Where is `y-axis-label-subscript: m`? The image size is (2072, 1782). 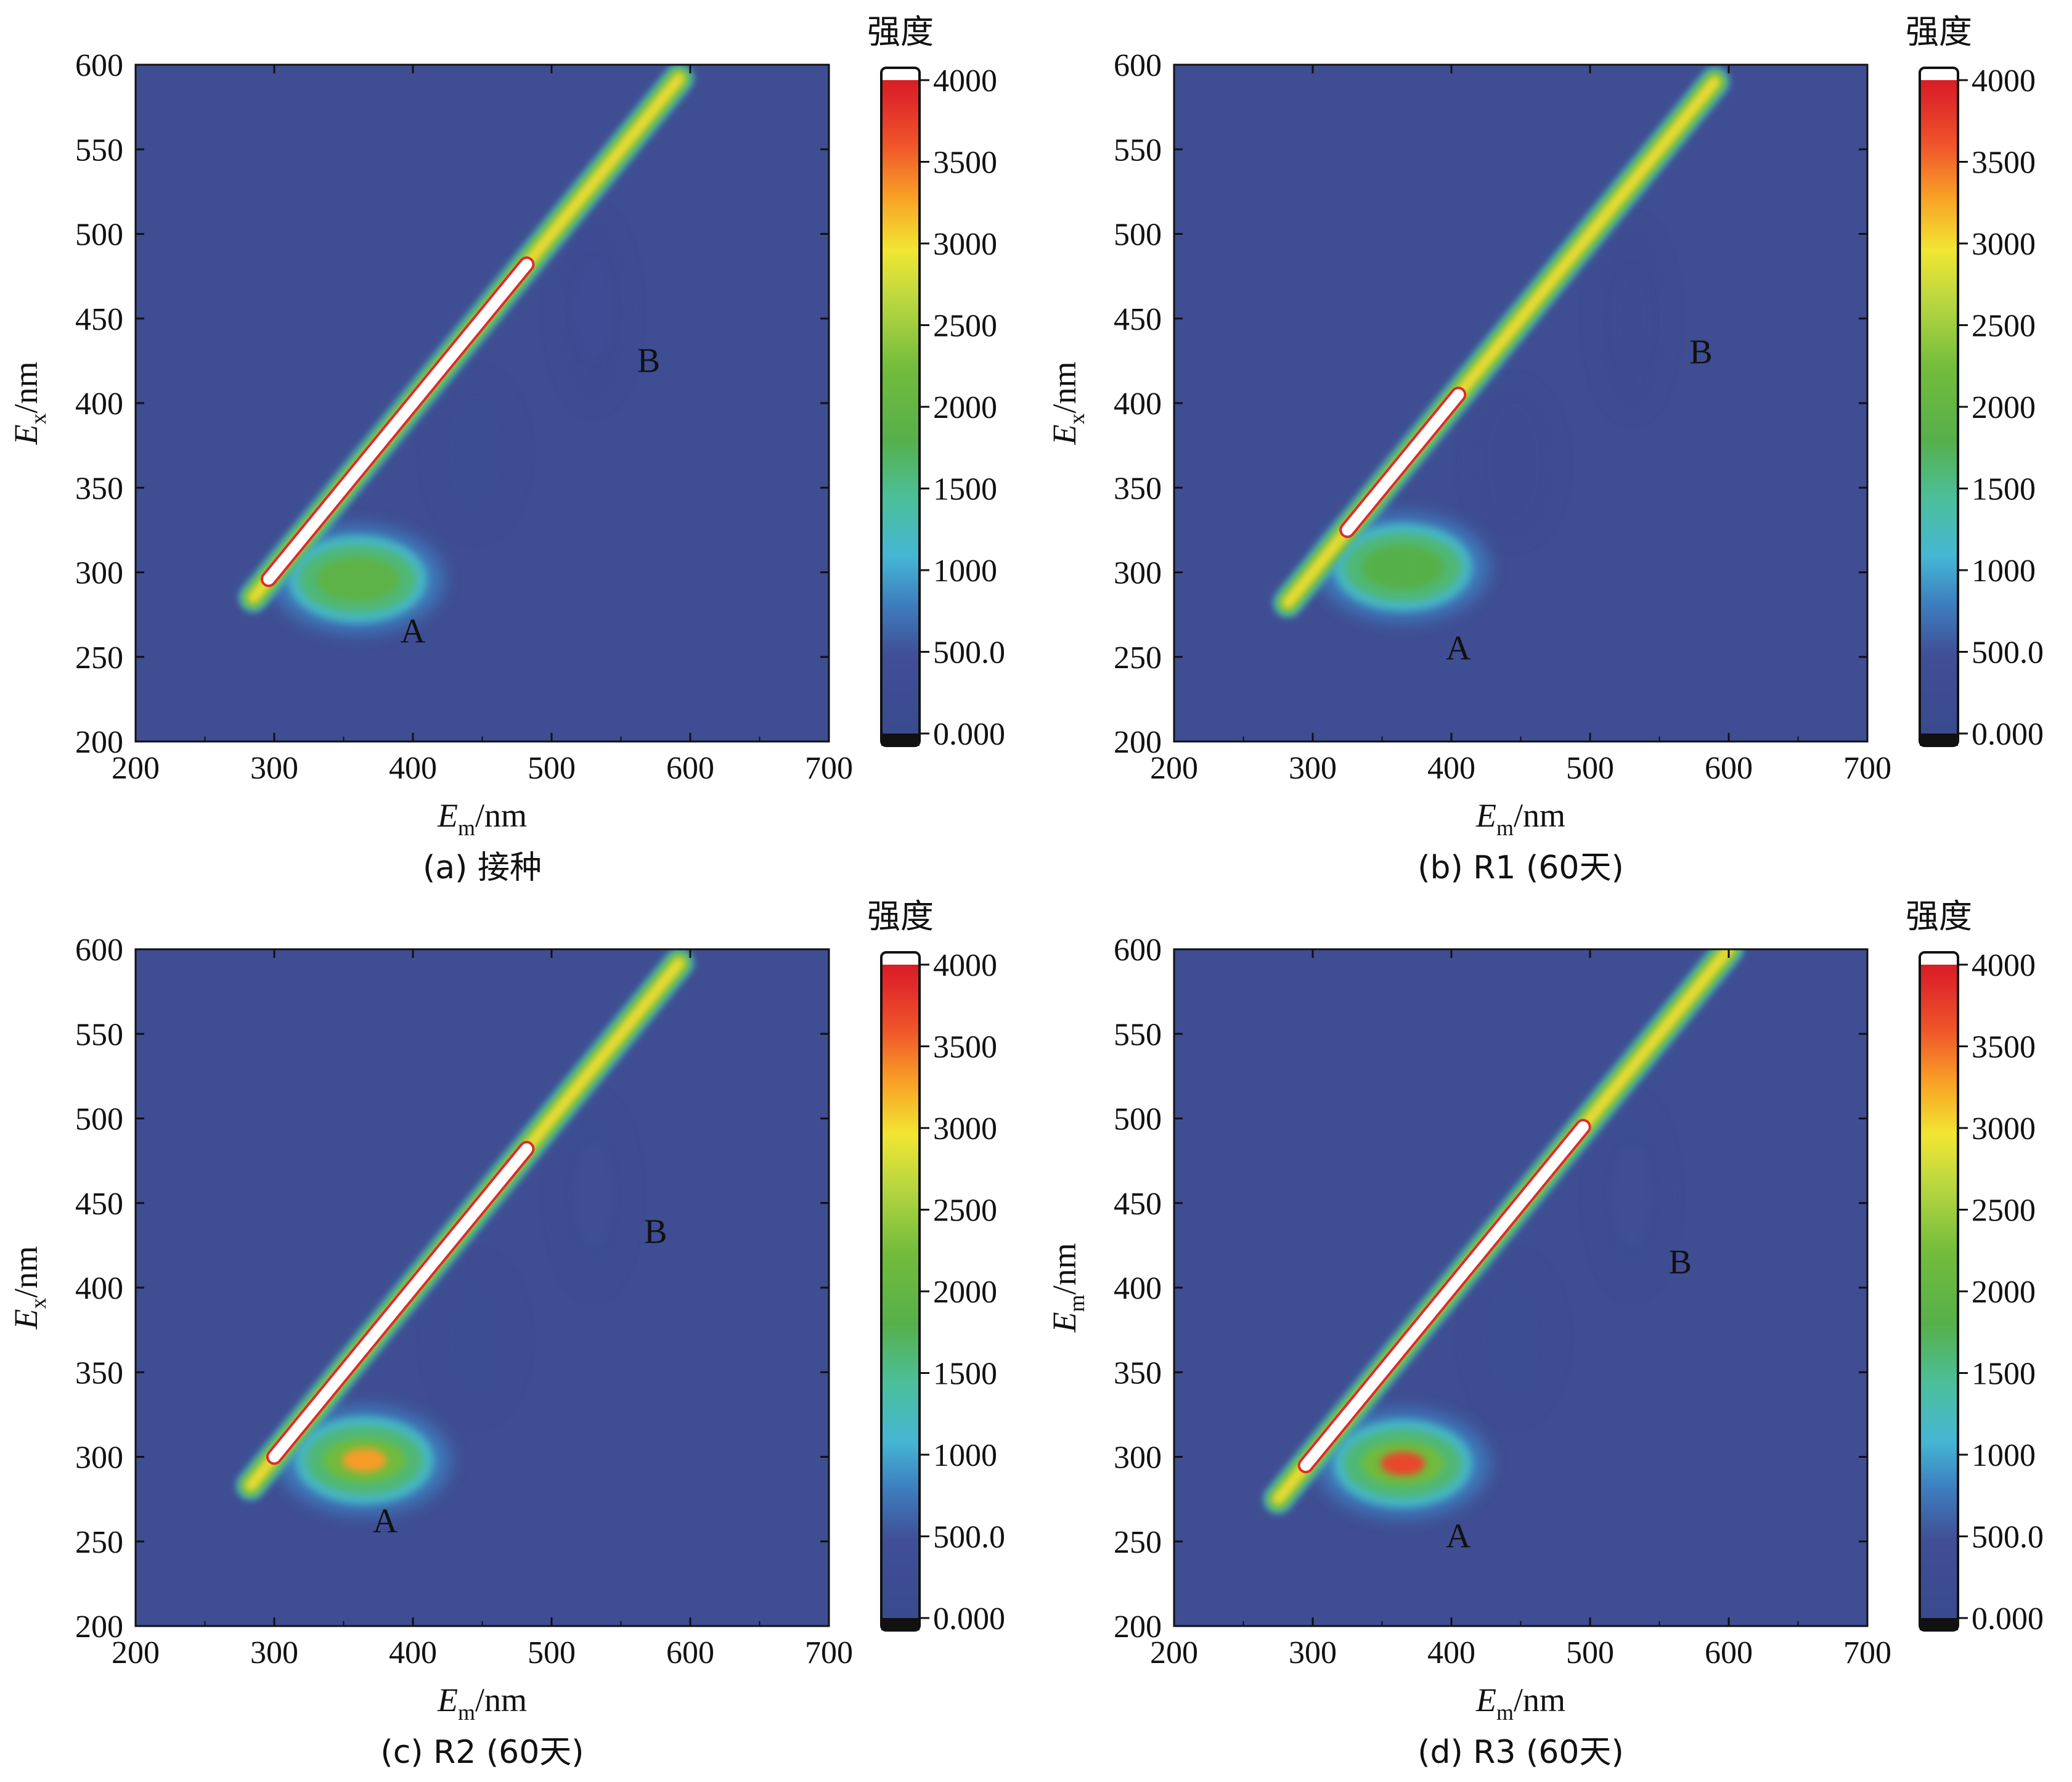 y-axis-label-subscript: m is located at coordinates (1076, 1303).